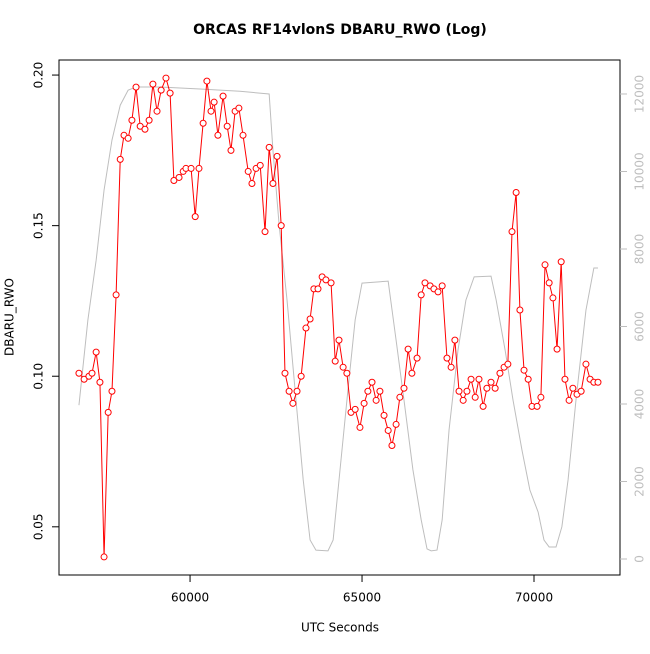 The height and width of the screenshot is (654, 650). What do you see at coordinates (340, 30) in the screenshot?
I see `chart-title: ORCAS RF14vlonS DBARU_RWO (Log)` at bounding box center [340, 30].